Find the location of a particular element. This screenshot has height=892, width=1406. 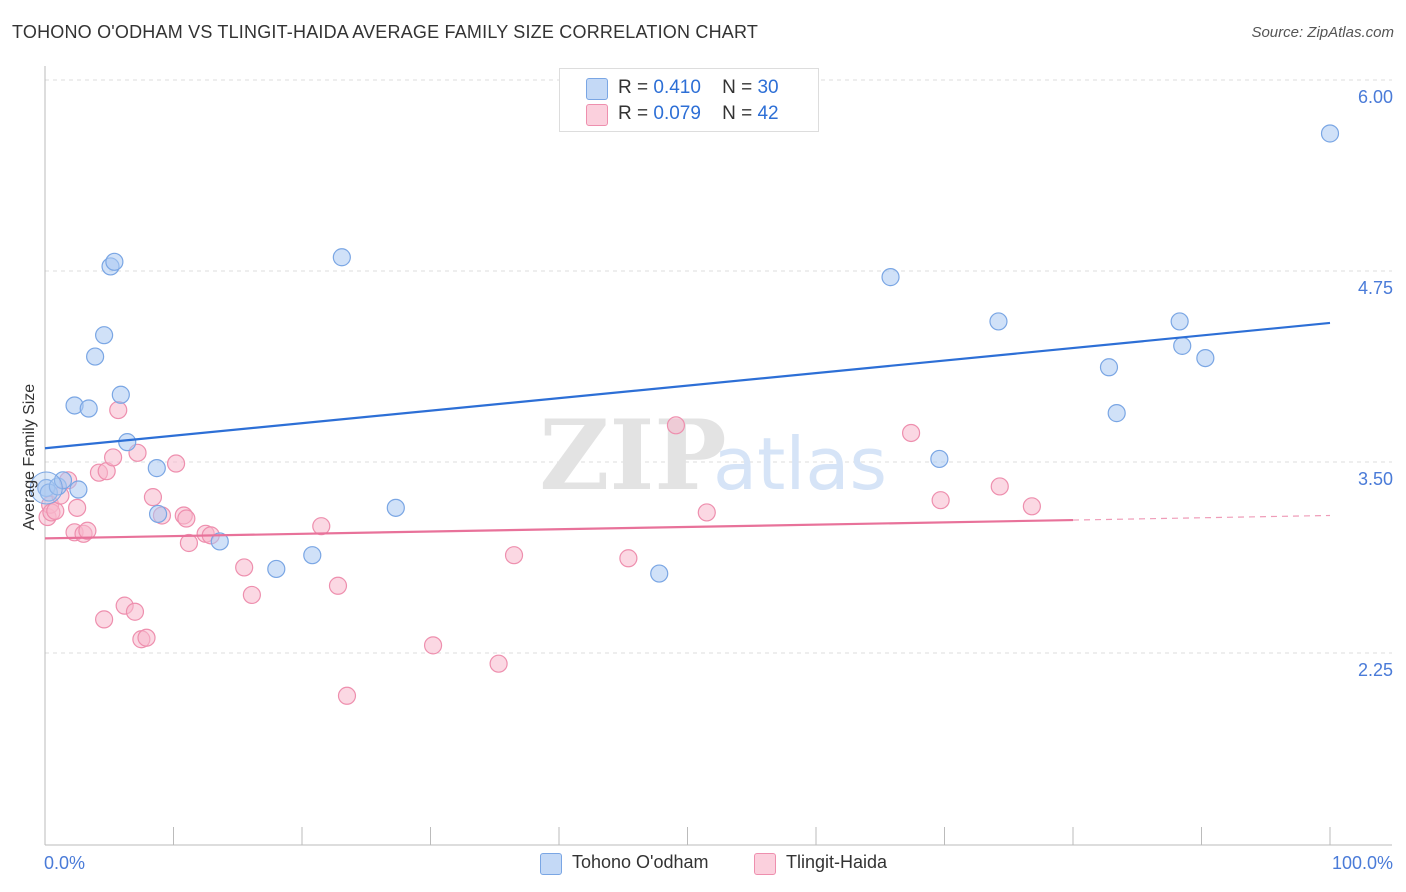

correlation-legend: R = 0.410 N = 30 R = 0.079 N = 42 is located at coordinates (689, 100).